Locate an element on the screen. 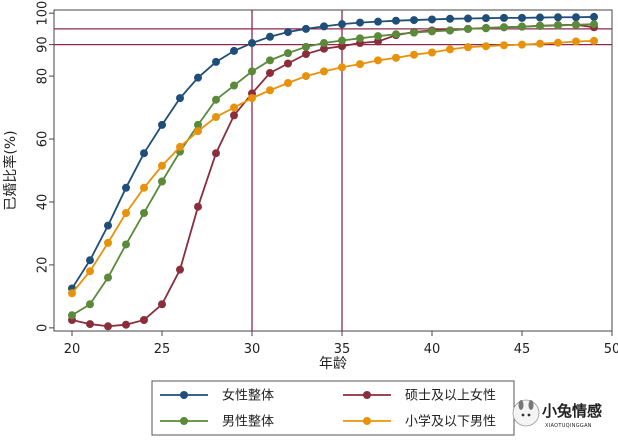  legend-item: 女性整体 is located at coordinates (217, 396).